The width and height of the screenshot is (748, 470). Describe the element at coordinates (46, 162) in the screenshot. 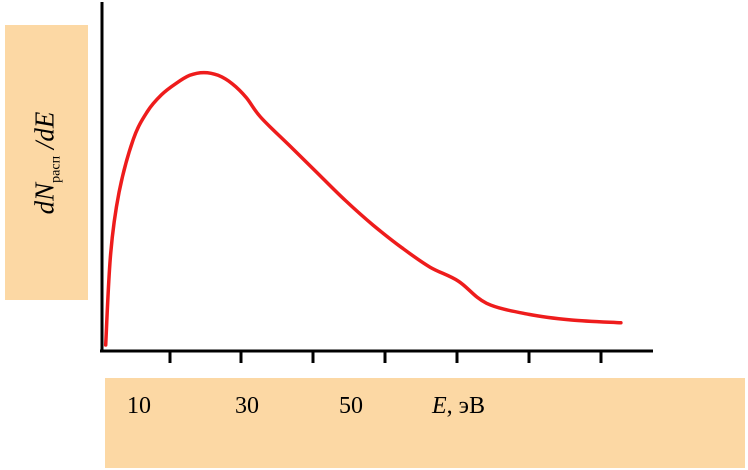

I see `y-axis-label-box: dNрасп /dE` at that location.